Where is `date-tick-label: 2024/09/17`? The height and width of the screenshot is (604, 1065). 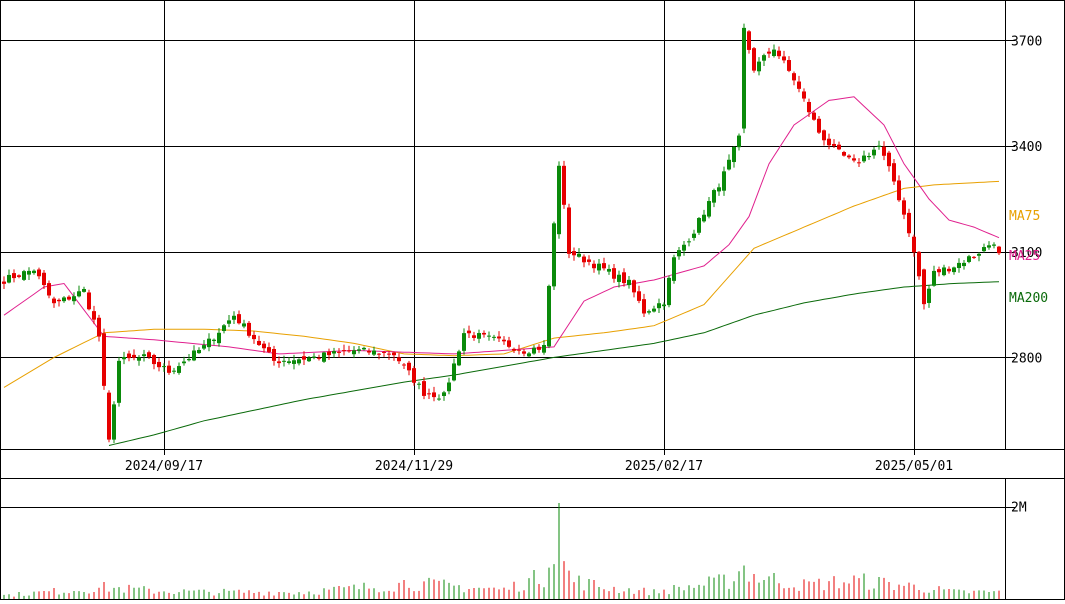
date-tick-label: 2024/09/17 is located at coordinates (164, 466).